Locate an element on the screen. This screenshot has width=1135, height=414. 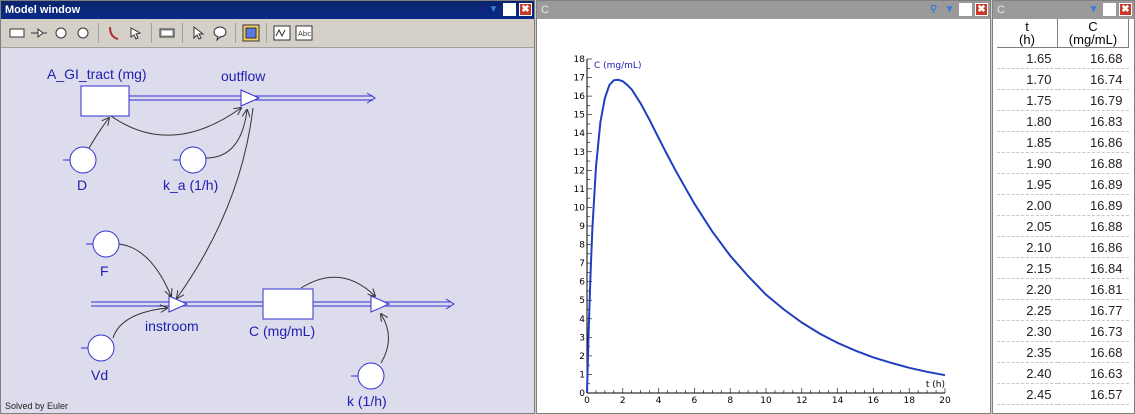
connector-tool-icon is located at coordinates (114, 33).